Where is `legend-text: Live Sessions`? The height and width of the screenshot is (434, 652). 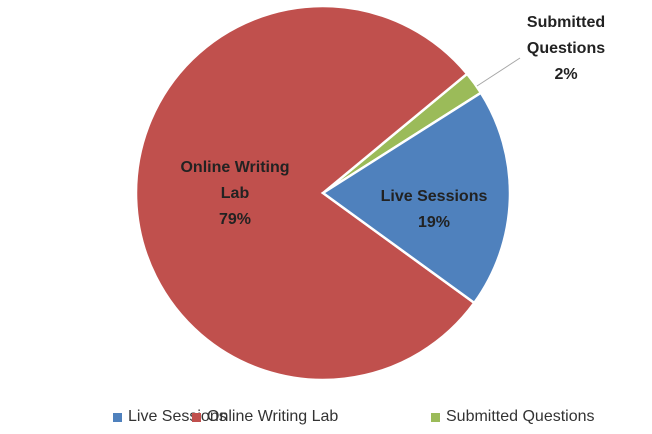 legend-text: Live Sessions is located at coordinates (177, 416).